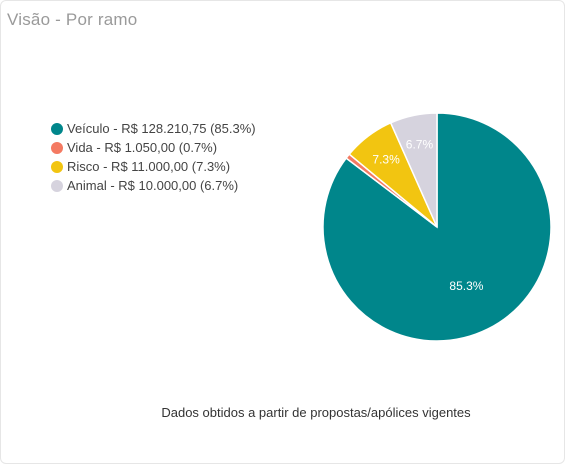 Image resolution: width=565 pixels, height=465 pixels. I want to click on legend-item-risco: Risco - R$ 11.000,00 (7.3%), so click(153, 166).